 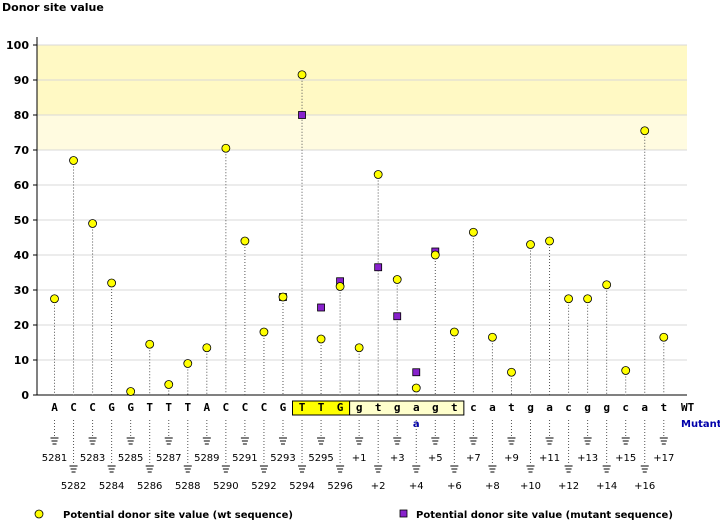 I want to click on y-tick-labels: 0 10 20 30 40 50 60 70 80 90 100, so click(x=17, y=220).